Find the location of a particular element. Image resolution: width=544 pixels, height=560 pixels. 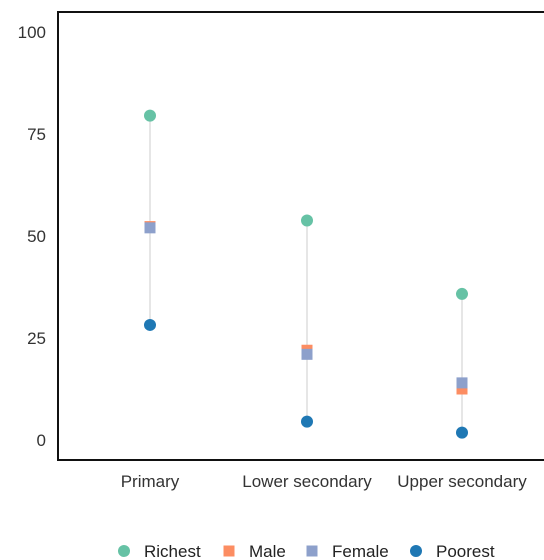

legend-poorest-marker is located at coordinates (416, 551).